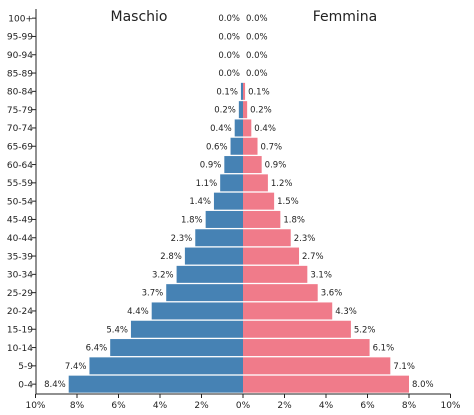 This screenshot has height=415, width=474. I want to click on age-label-25-29: 25-29, so click(20, 294).